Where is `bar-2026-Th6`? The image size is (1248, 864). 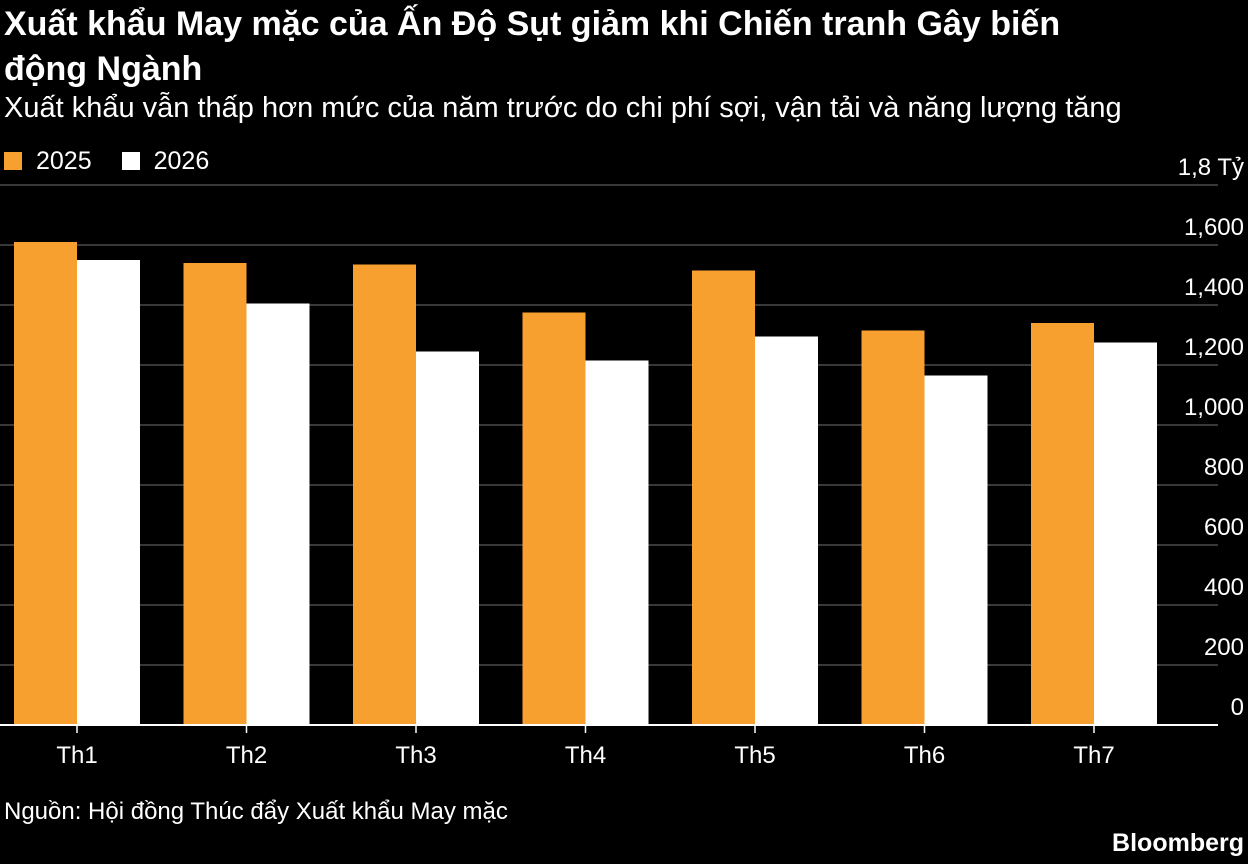 bar-2026-Th6 is located at coordinates (956, 550).